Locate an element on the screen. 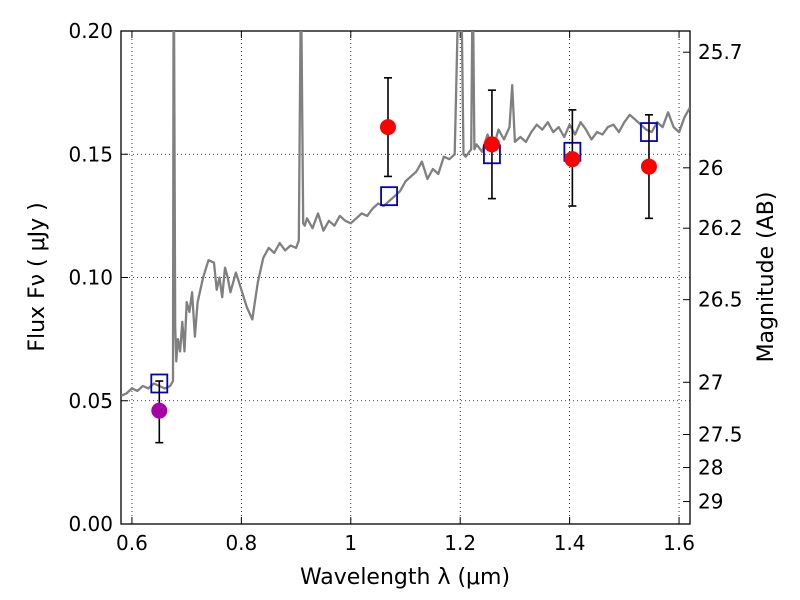 This screenshot has height=600, width=800. x-tick-label: 0.6 is located at coordinates (132, 543).